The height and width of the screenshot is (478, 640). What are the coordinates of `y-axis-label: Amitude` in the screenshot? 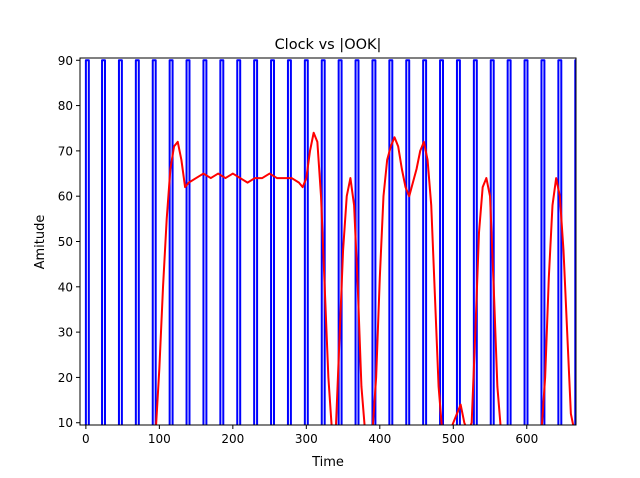 It's located at (40, 242).